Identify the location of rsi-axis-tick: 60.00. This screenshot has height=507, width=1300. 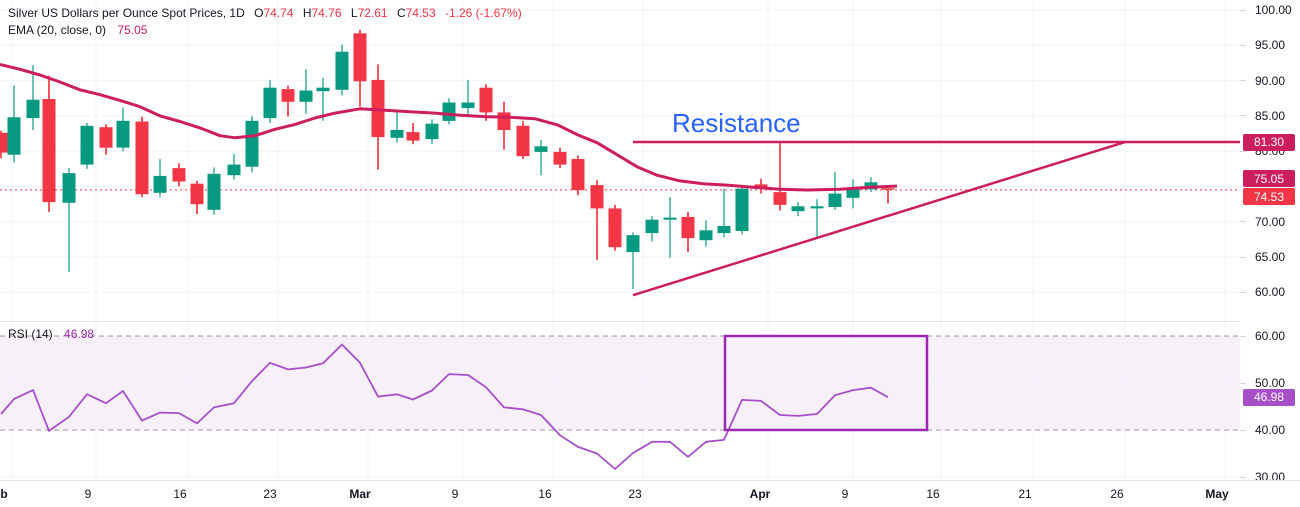
(1270, 336).